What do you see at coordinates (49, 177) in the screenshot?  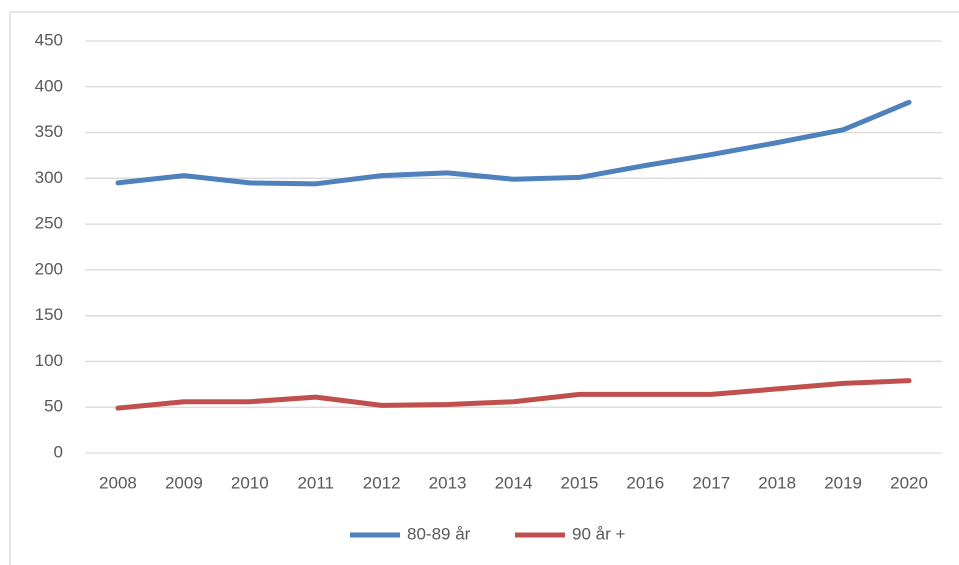 I see `y-tick-label: 300` at bounding box center [49, 177].